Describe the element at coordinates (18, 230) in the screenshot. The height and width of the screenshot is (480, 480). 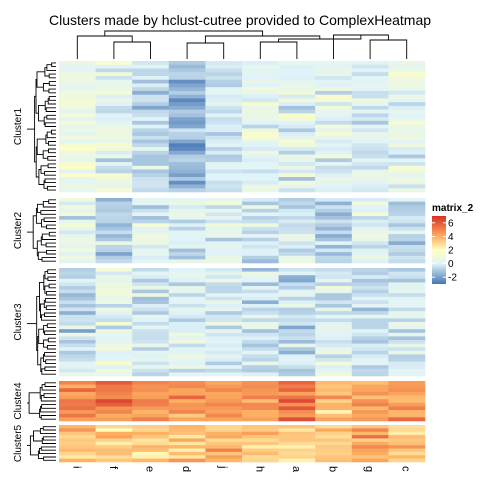
I see `row-slice-label: Cluster2` at that location.